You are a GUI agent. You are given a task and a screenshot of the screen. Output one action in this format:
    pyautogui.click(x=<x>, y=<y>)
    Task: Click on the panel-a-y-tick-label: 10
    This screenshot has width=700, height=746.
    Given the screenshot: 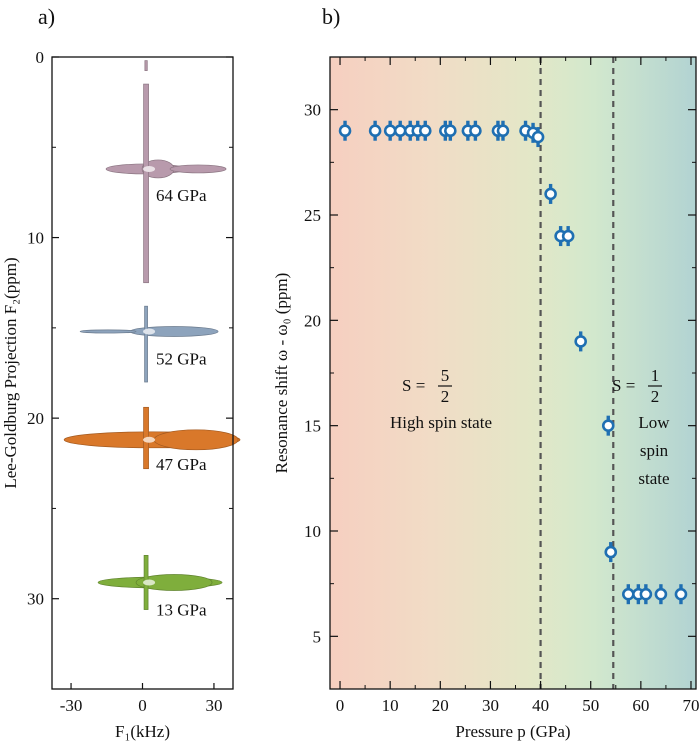 What is the action you would take?
    pyautogui.click(x=35, y=238)
    